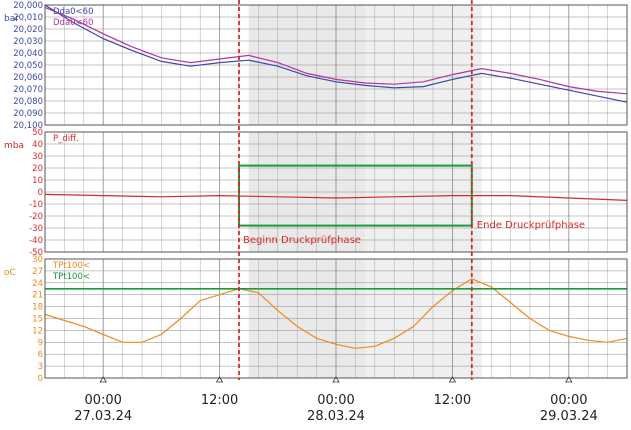 The image size is (631, 430). What do you see at coordinates (37, 308) in the screenshot?
I see `y-tick-label: 18` at bounding box center [37, 308].